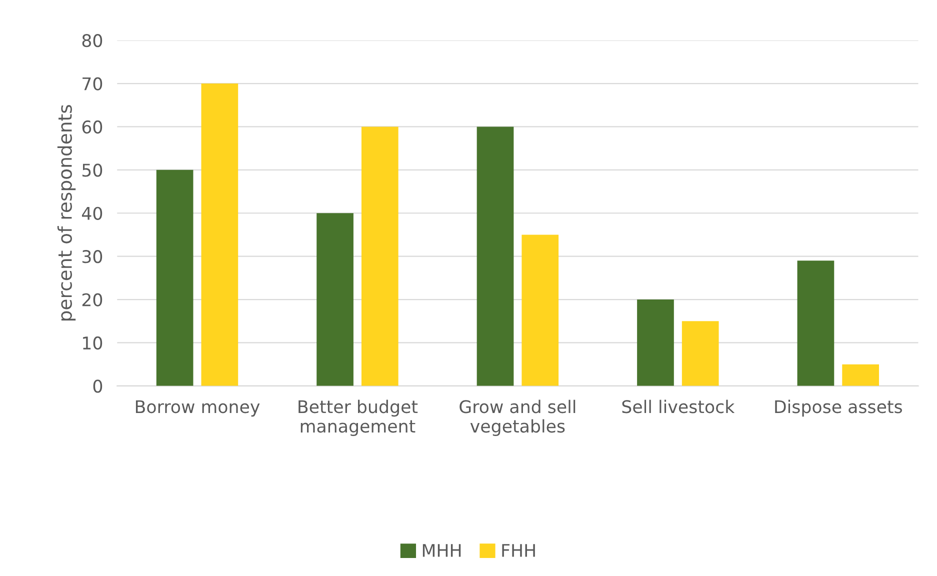  What do you see at coordinates (92, 170) in the screenshot?
I see `y-tick-label: 50` at bounding box center [92, 170].